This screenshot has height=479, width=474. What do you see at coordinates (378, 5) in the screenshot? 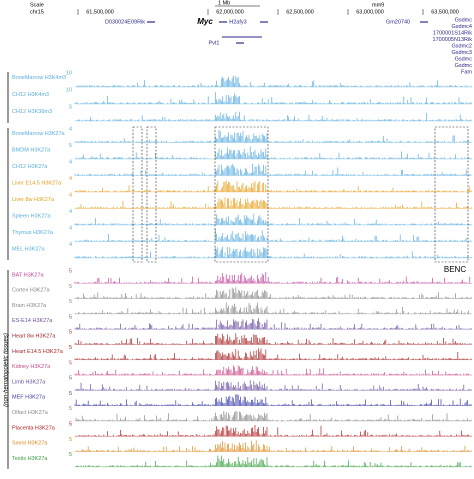
I see `assembly: mm9` at bounding box center [378, 5].